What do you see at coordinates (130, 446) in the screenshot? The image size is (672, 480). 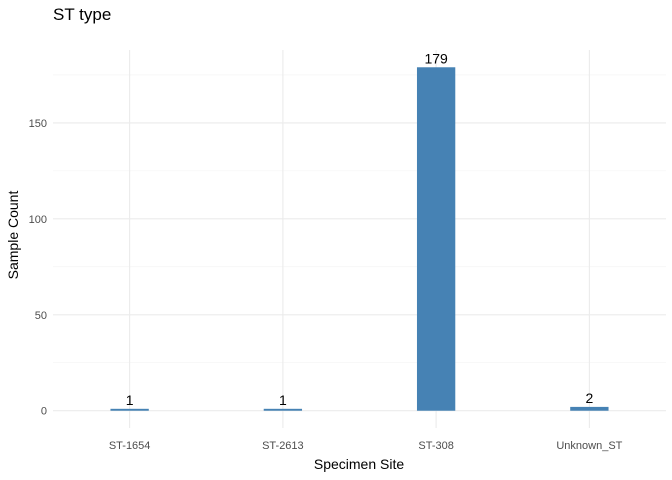 I see `x-tick-label: ST-1654` at bounding box center [130, 446].